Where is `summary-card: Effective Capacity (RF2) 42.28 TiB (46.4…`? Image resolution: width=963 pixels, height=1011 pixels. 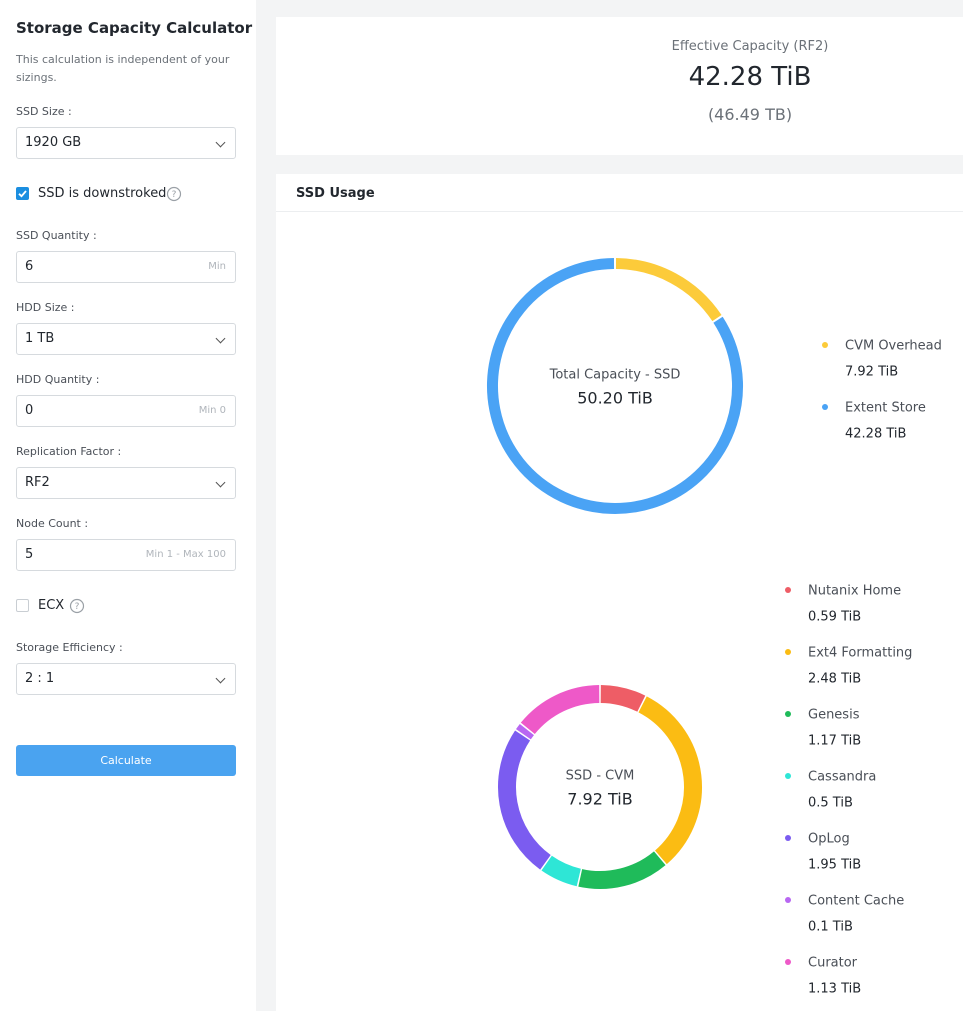 summary-card: Effective Capacity (RF2) 42.28 TiB (46.4… is located at coordinates (619, 86).